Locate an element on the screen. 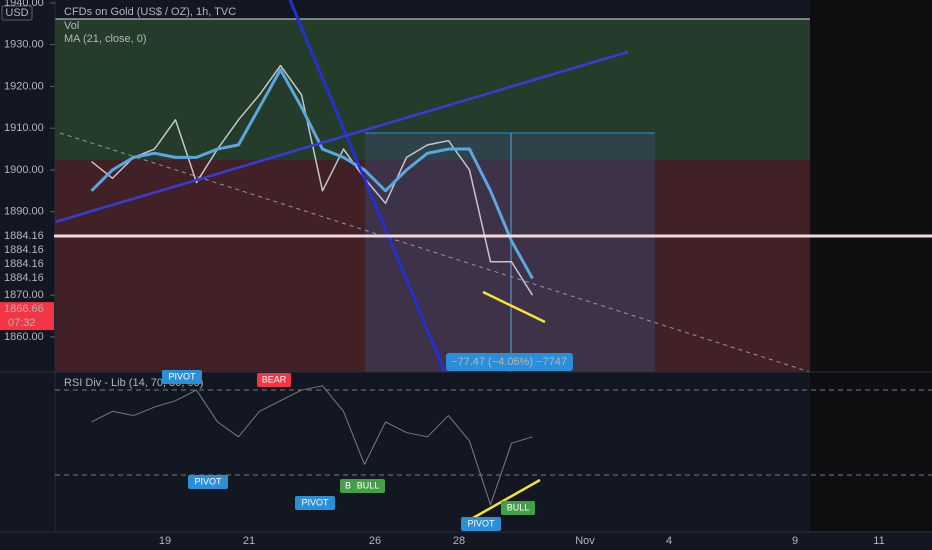 This screenshot has width=932, height=550. countdown: 07:32 is located at coordinates (22, 323).